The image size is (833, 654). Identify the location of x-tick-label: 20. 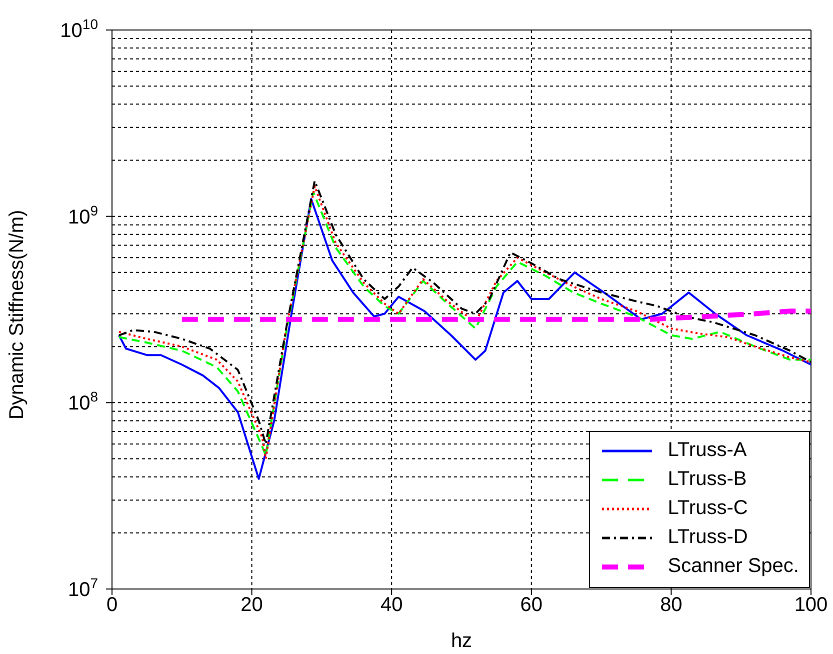
(251, 605).